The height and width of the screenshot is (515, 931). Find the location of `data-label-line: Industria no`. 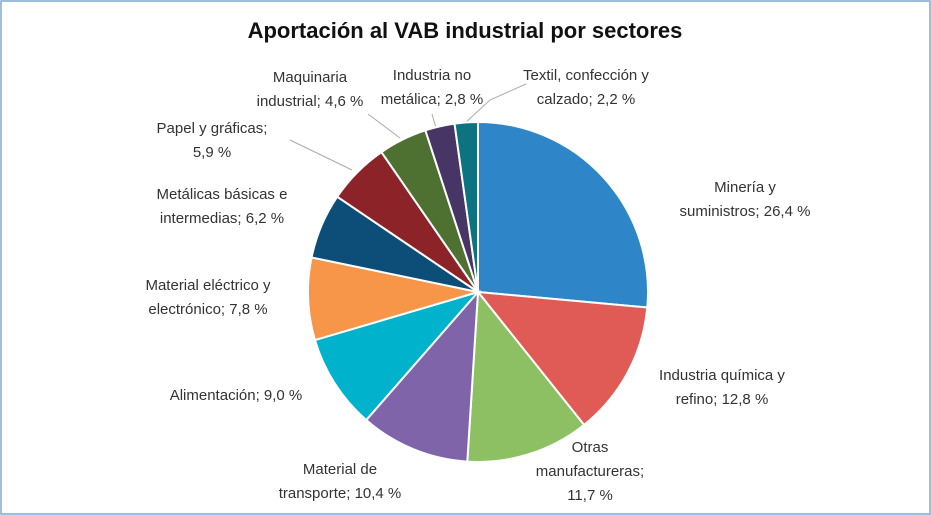

data-label-line: Industria no is located at coordinates (432, 75).